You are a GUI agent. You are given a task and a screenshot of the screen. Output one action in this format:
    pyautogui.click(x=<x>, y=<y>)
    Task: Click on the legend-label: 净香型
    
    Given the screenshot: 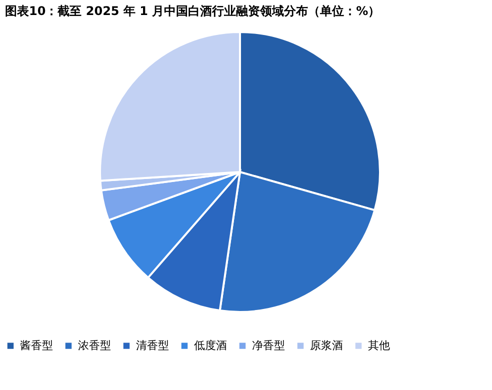 What is the action you would take?
    pyautogui.click(x=268, y=345)
    